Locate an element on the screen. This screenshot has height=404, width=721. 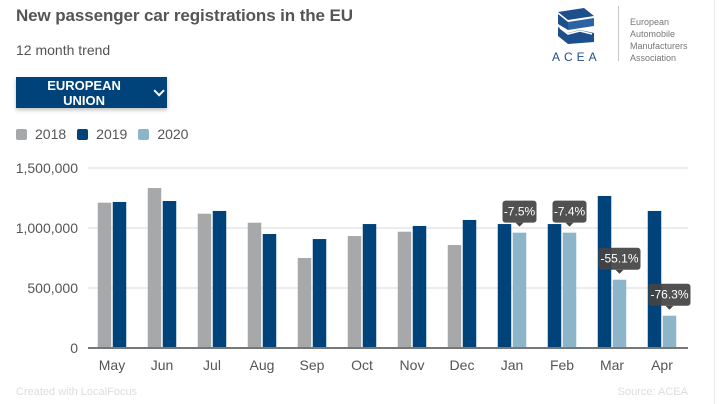
bar-apr-2019 is located at coordinates (654, 279).